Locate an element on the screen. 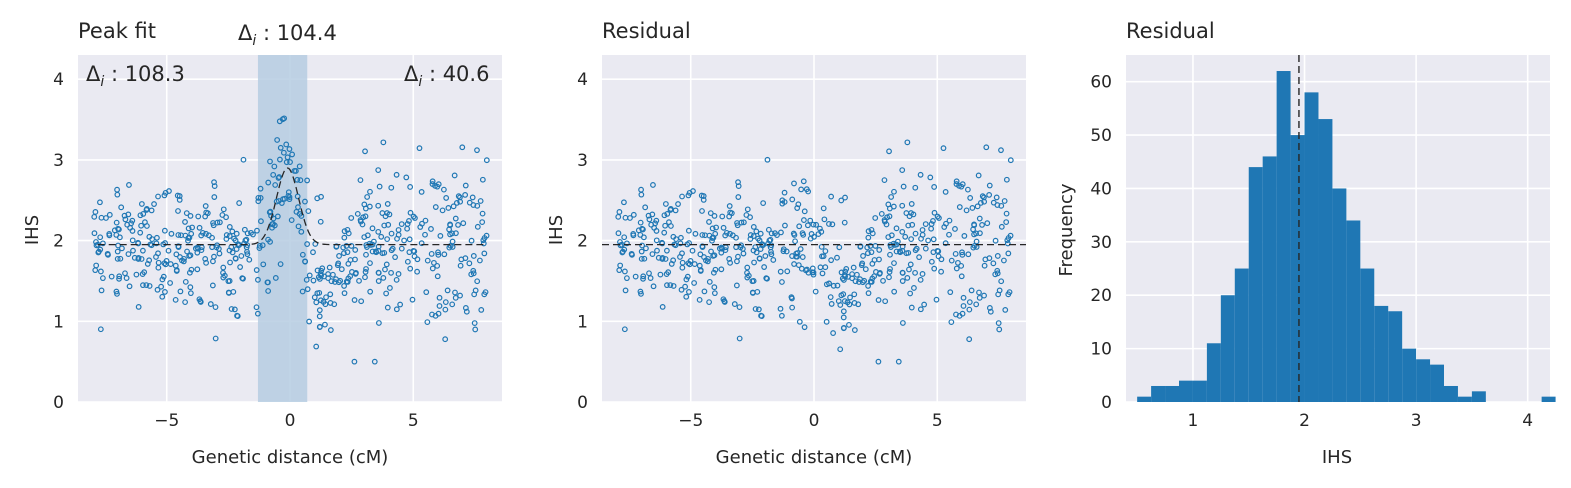 Image resolution: width=1571 pixels, height=488 pixels. x-tick-label: 1 is located at coordinates (1193, 421).